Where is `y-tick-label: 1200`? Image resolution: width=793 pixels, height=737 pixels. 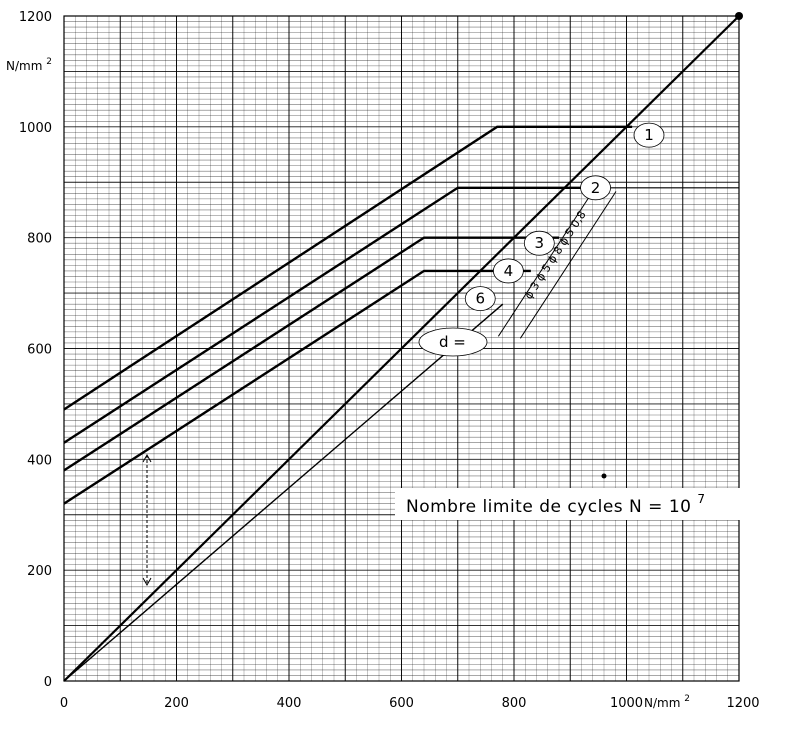 y-tick-label: 1200 is located at coordinates (35, 17).